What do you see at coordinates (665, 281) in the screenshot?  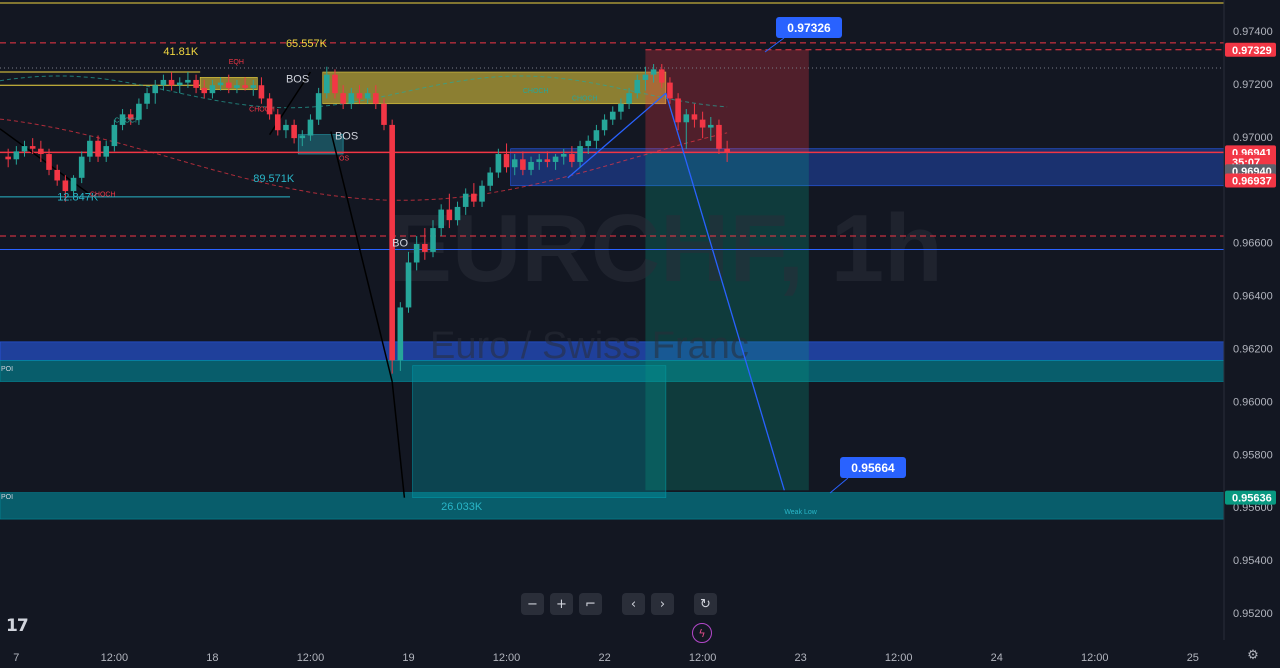 I see `watermark: EURCHF, 1h Euro / Swiss Franc` at bounding box center [665, 281].